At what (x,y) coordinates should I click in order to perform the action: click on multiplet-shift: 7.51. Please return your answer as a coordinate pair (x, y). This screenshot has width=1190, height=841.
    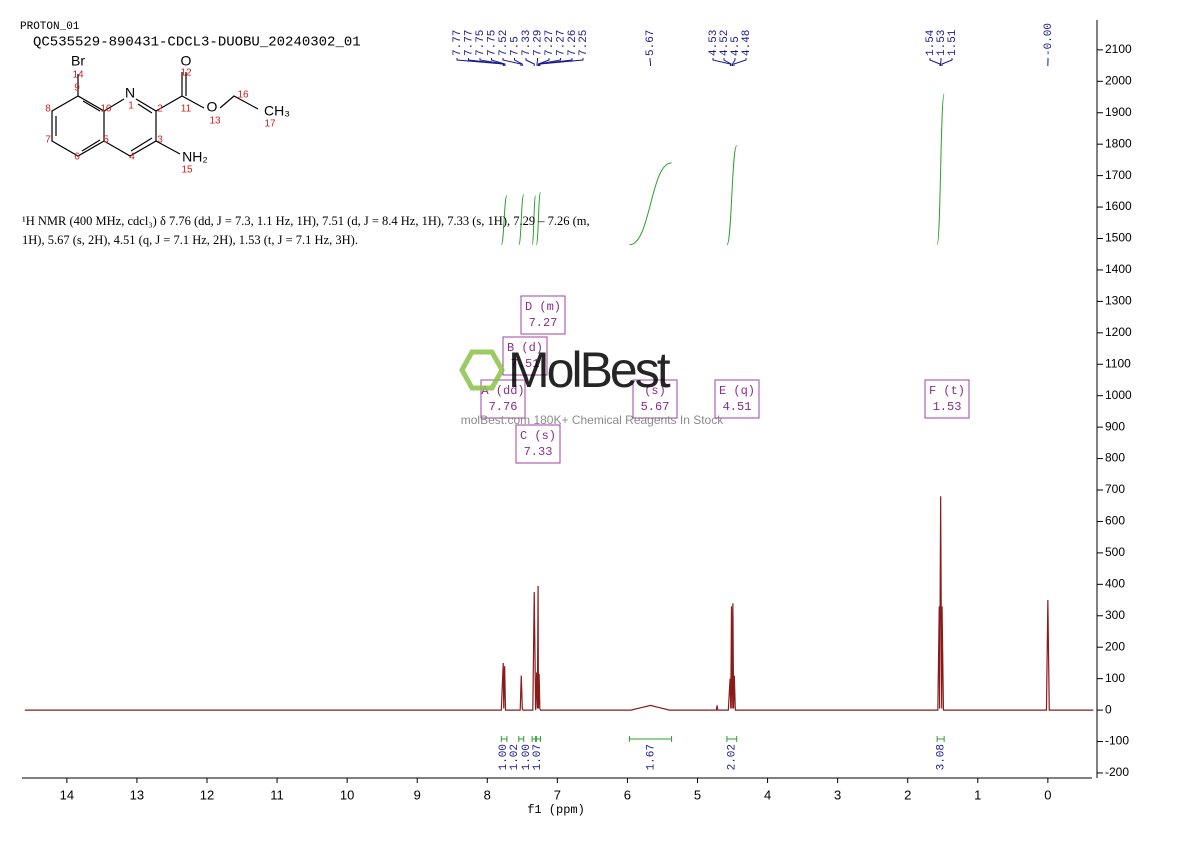
    Looking at the image, I should click on (525, 364).